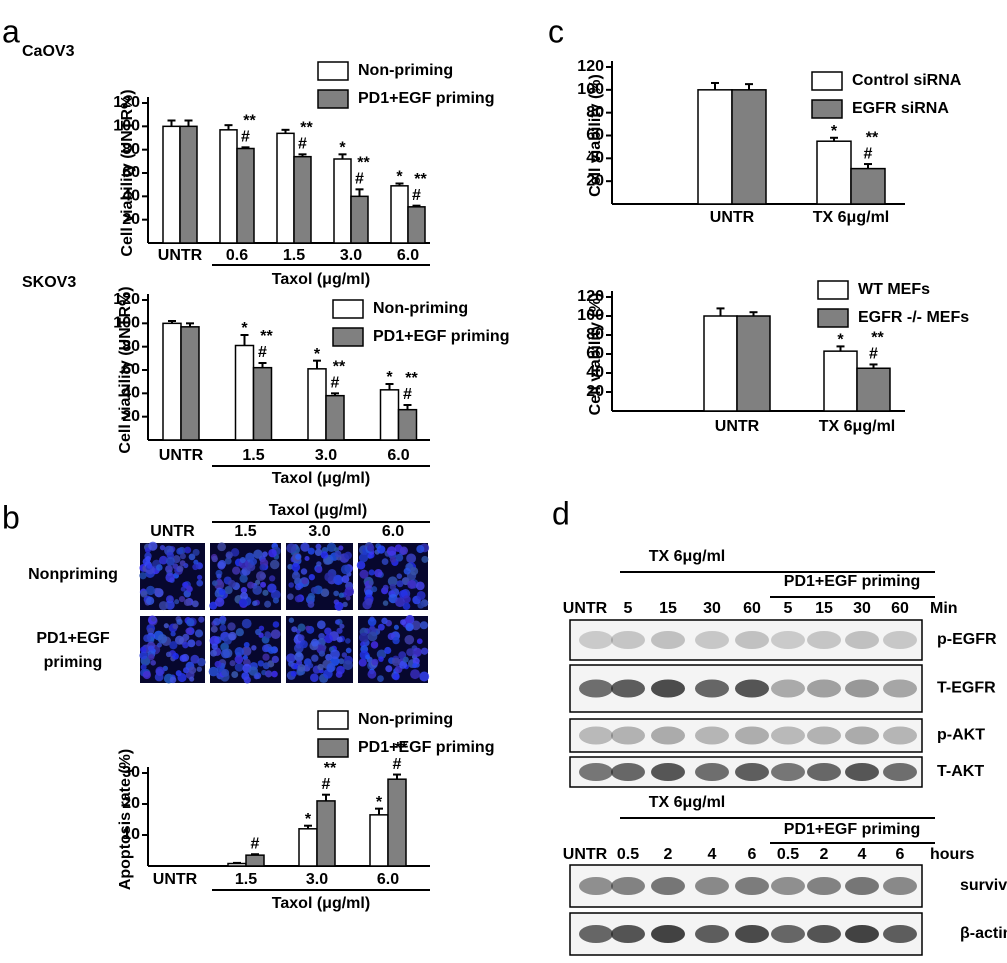 The image size is (1007, 963). What do you see at coordinates (126, 299) in the screenshot?
I see `y-tick-label: 120` at bounding box center [126, 299].